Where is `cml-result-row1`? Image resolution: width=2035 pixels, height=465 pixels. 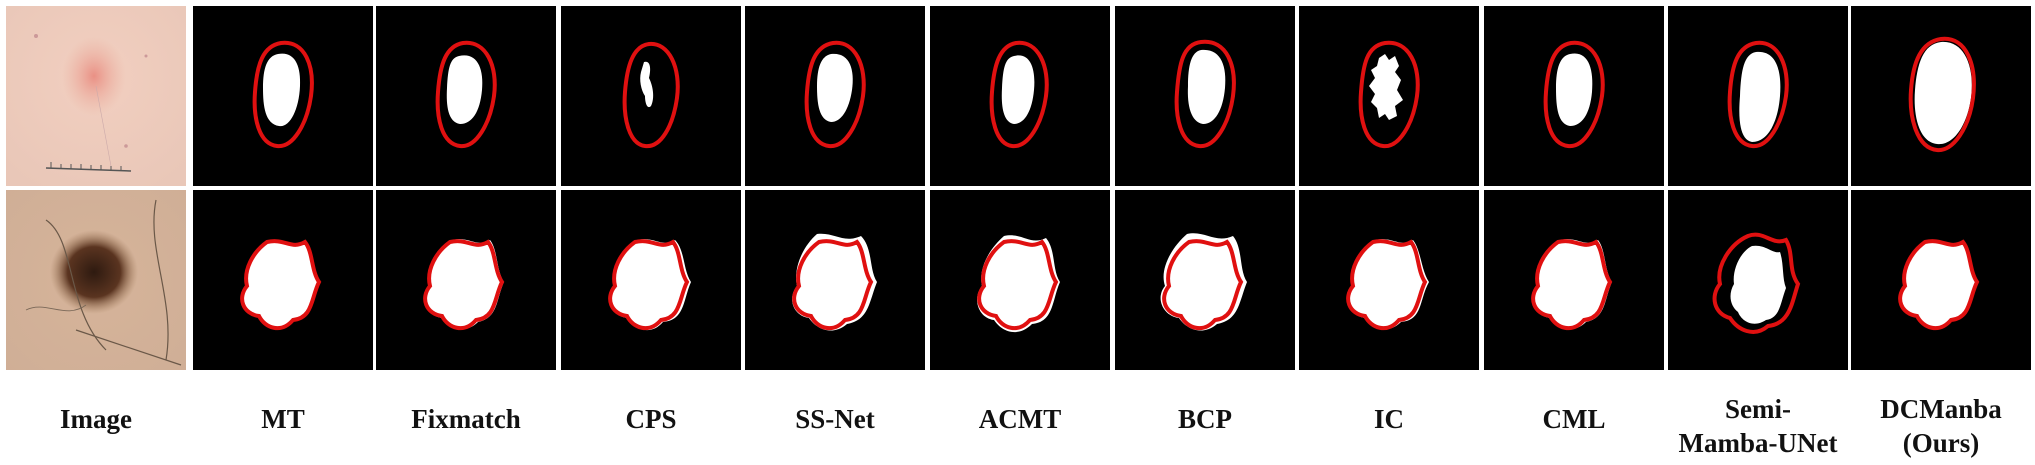 cml-result-row1 is located at coordinates (1574, 96).